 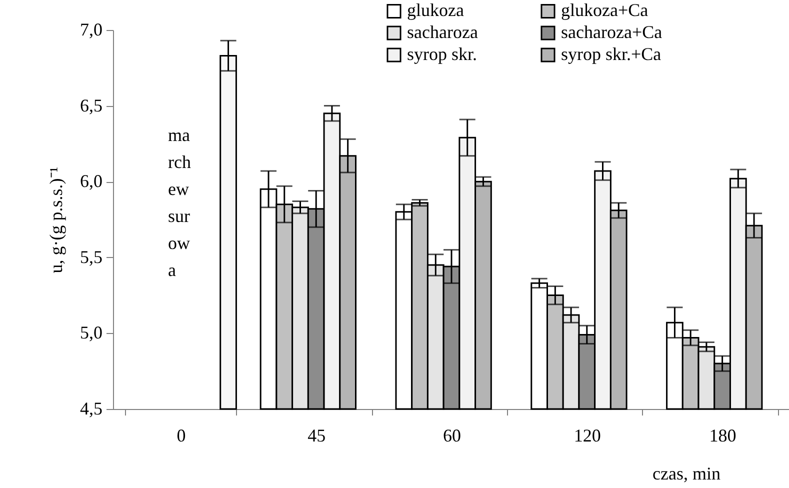 What do you see at coordinates (587, 436) in the screenshot?
I see `x-tick-label: 120` at bounding box center [587, 436].